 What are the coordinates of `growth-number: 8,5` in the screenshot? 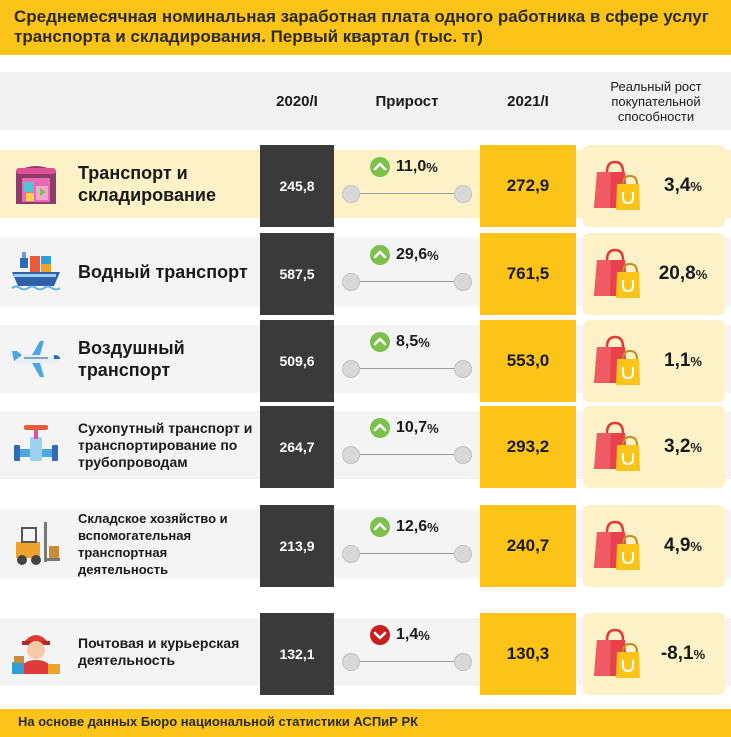 It's located at (407, 341).